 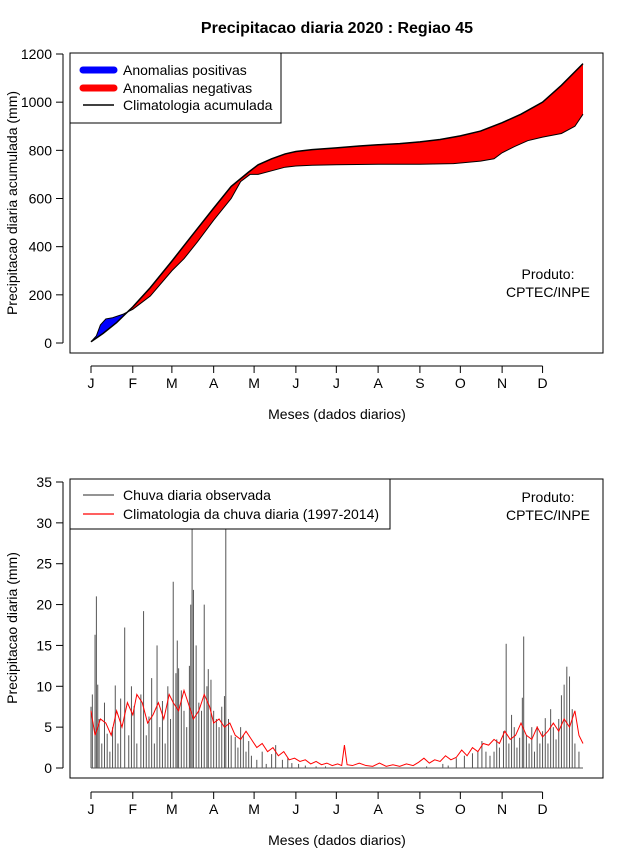 What do you see at coordinates (41, 150) in the screenshot?
I see `y-tick-label: 800` at bounding box center [41, 150].